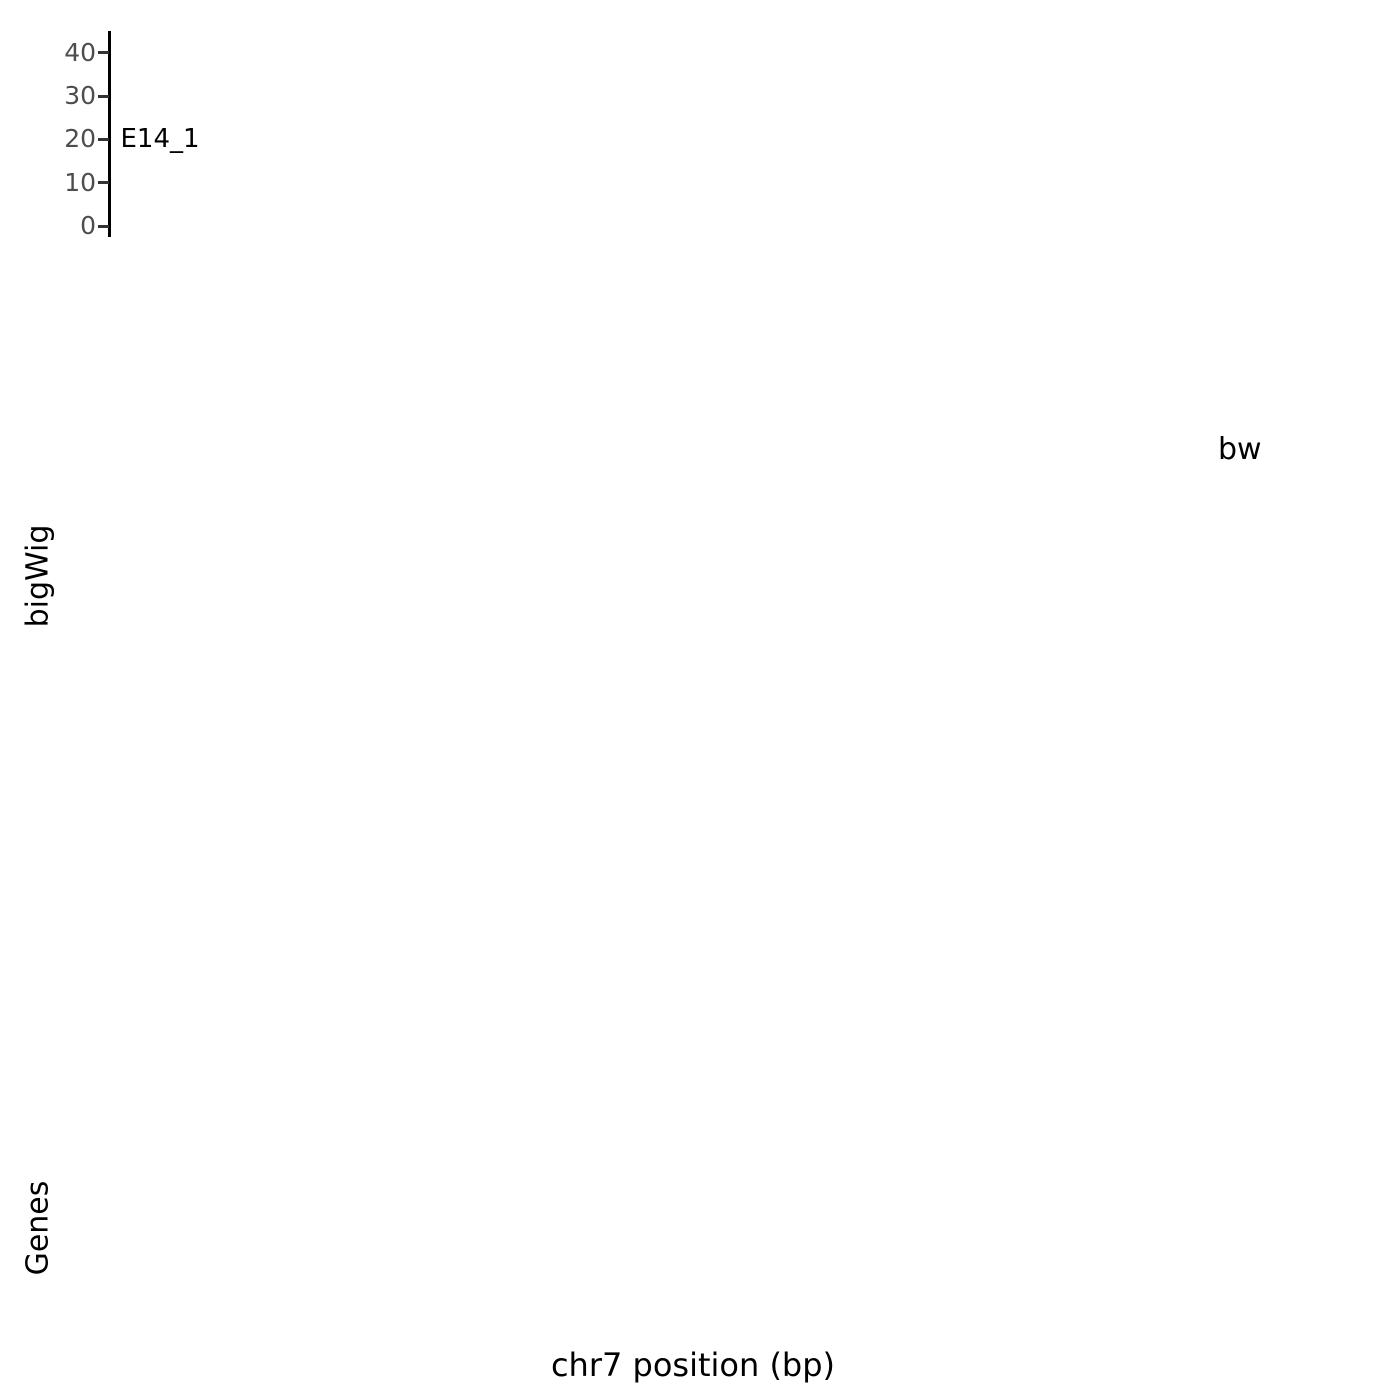  Describe the element at coordinates (80, 182) in the screenshot. I see `y-tick-label: 10` at that location.